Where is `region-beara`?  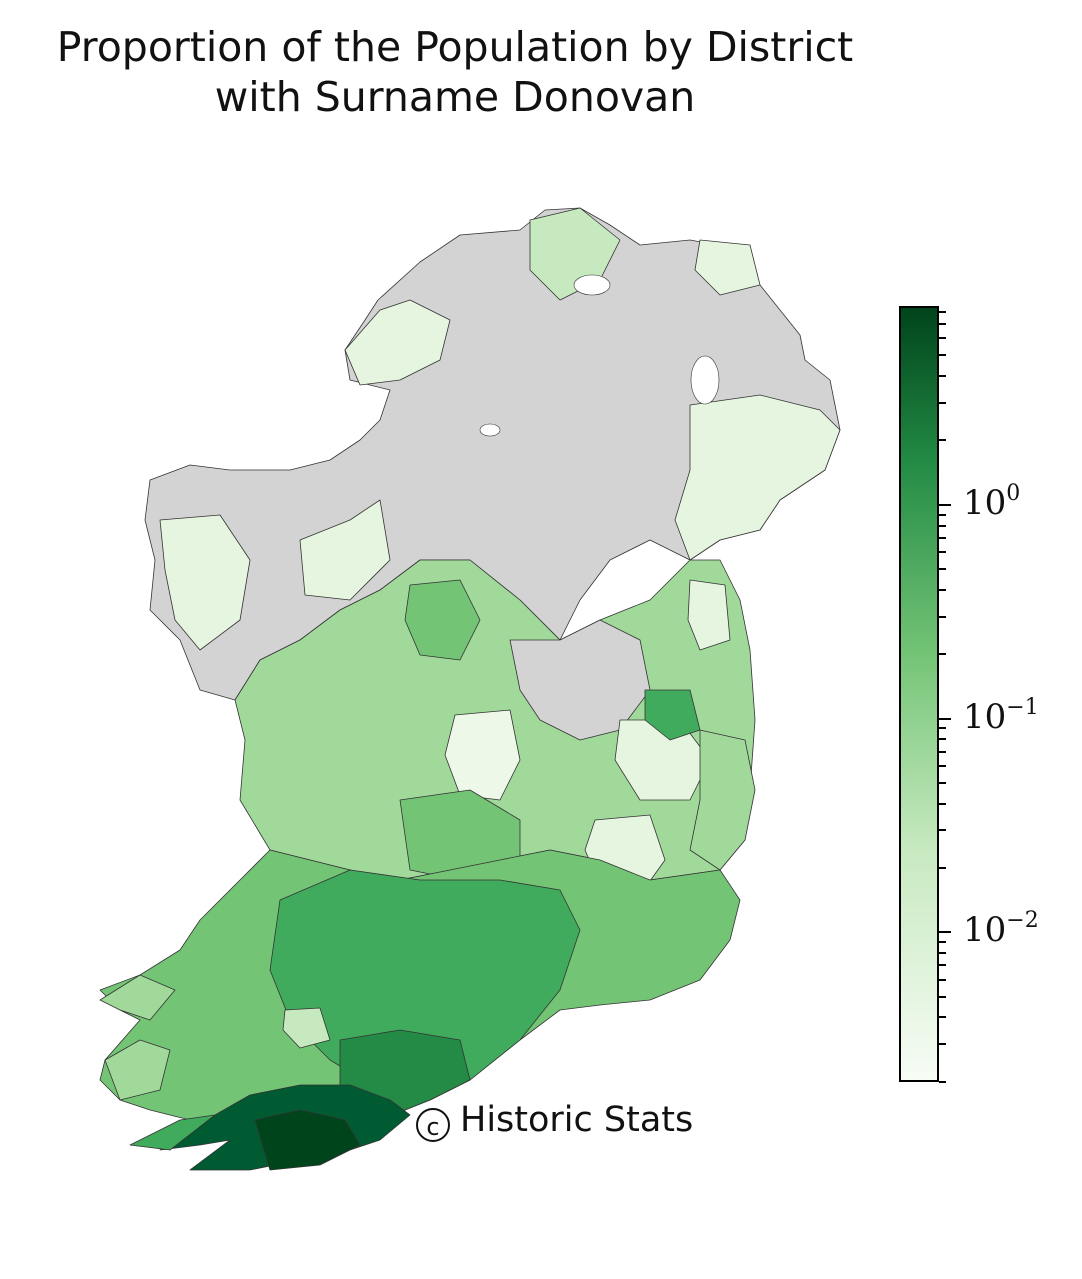
region-beara is located at coordinates (172, 1132).